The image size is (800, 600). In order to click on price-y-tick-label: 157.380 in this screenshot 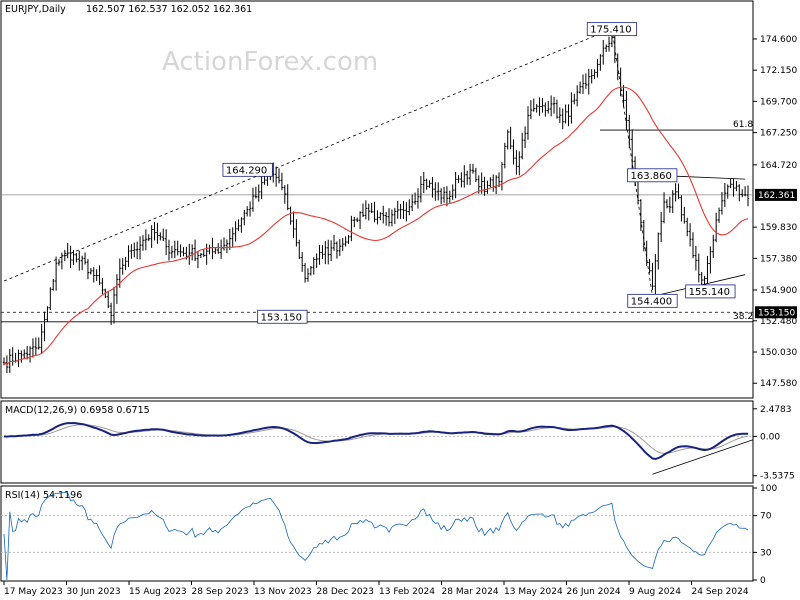, I will do `click(778, 259)`.